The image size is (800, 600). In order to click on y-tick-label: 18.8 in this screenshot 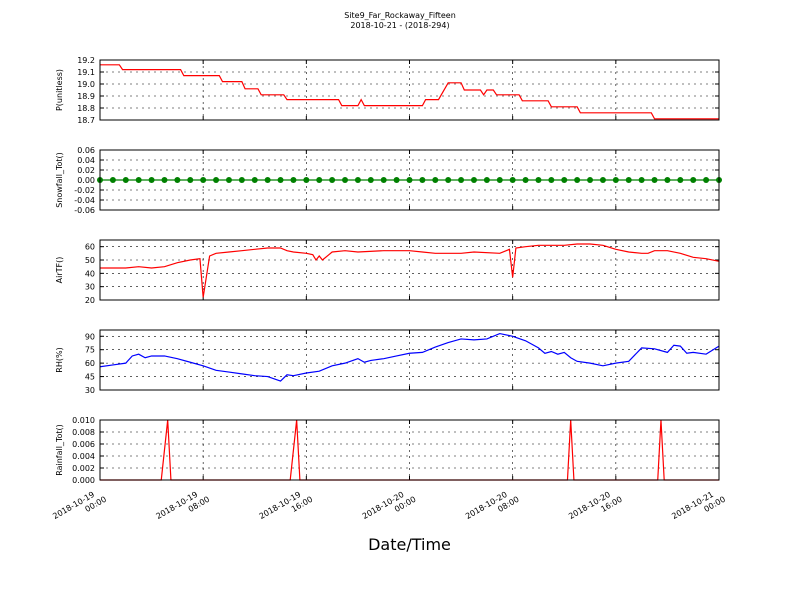, I will do `click(86, 108)`.